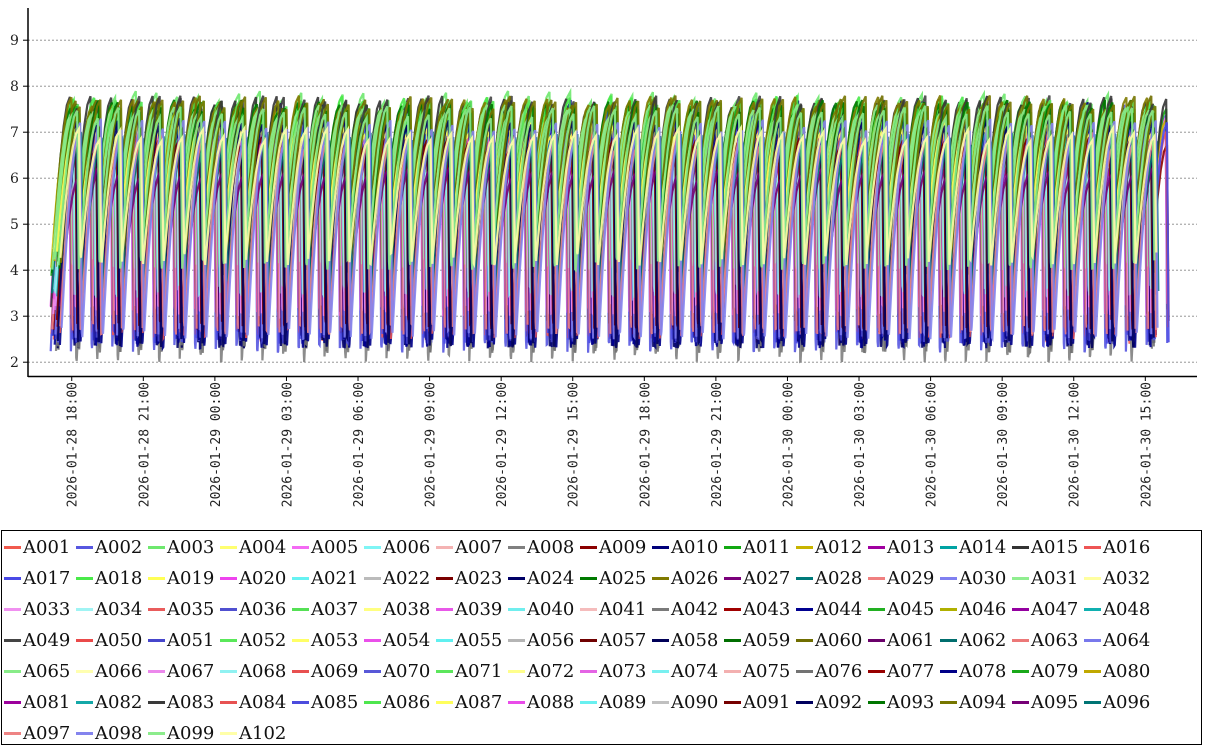 This screenshot has width=1207, height=750. Describe the element at coordinates (328, 578) in the screenshot. I see `legend-item-a021: A021` at that location.